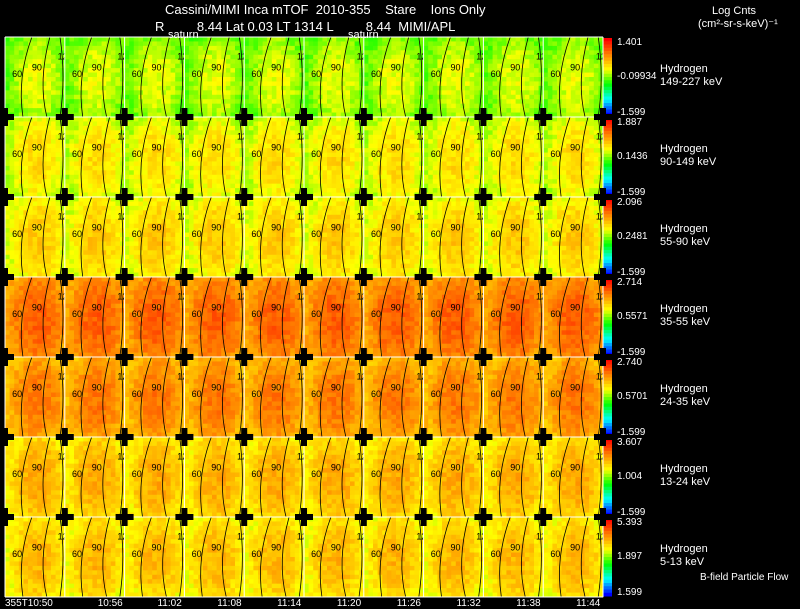  I want to click on field-line, so click(445, 77).